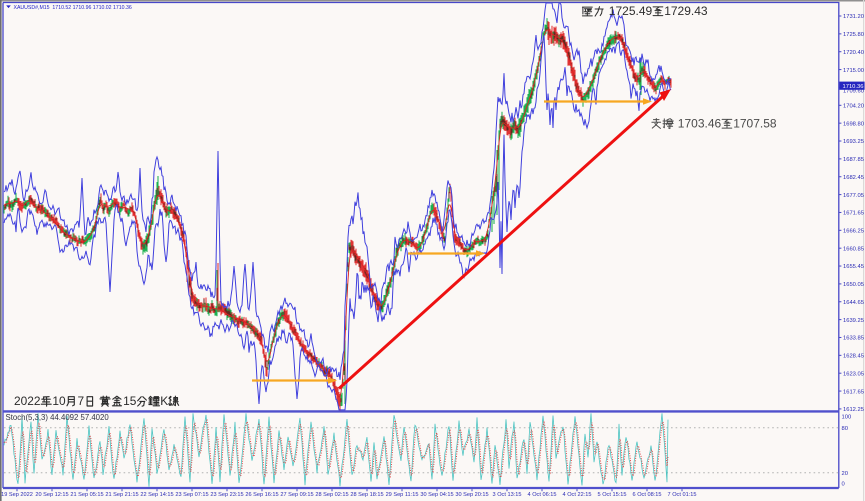 Image resolution: width=865 pixels, height=501 pixels. Describe the element at coordinates (296, 495) in the screenshot. I see `svg-text: 27 Sep 09:15` at that location.